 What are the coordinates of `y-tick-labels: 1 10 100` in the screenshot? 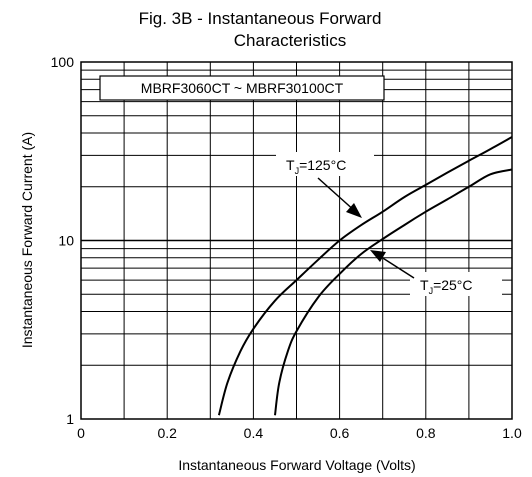 It's located at (63, 240).